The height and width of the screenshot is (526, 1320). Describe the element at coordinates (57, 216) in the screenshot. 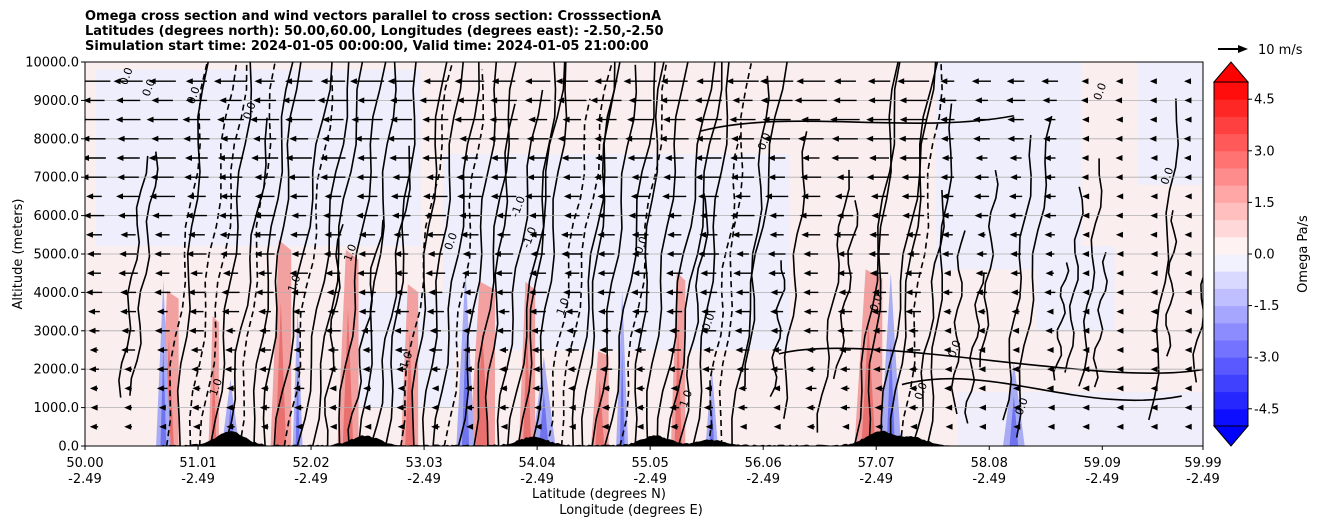

I see `y-tick-label: 6000.0` at that location.